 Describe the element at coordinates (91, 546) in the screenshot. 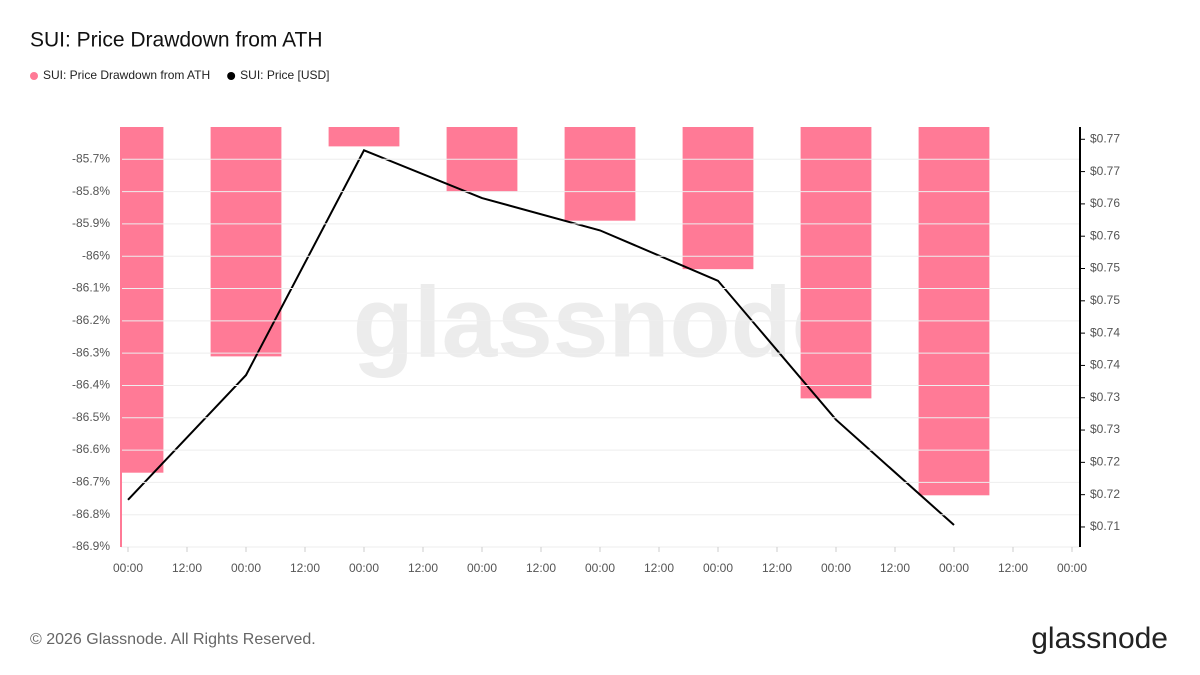

I see `y-tick-label: -86.9%` at that location.